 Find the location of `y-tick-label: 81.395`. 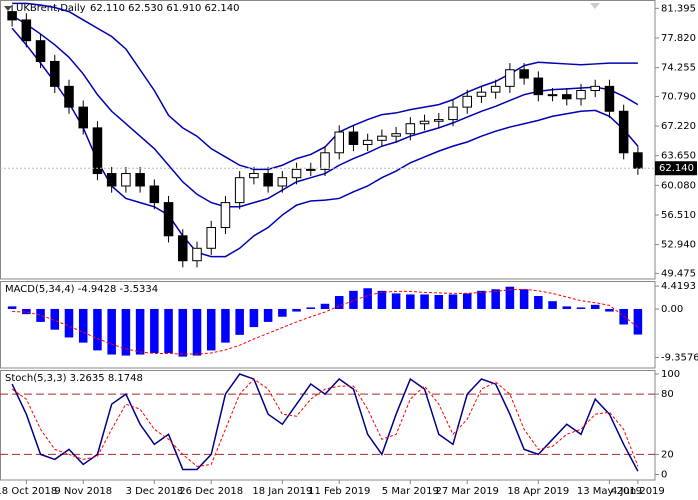

y-tick-label: 81.395 is located at coordinates (678, 8).